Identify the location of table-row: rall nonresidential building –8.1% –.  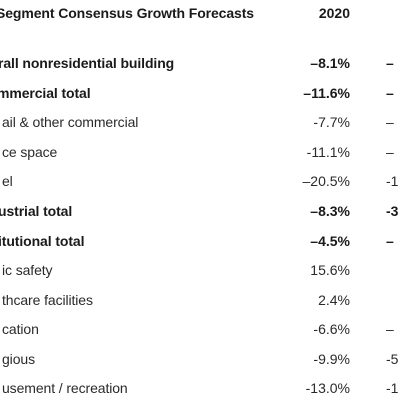
(200, 63).